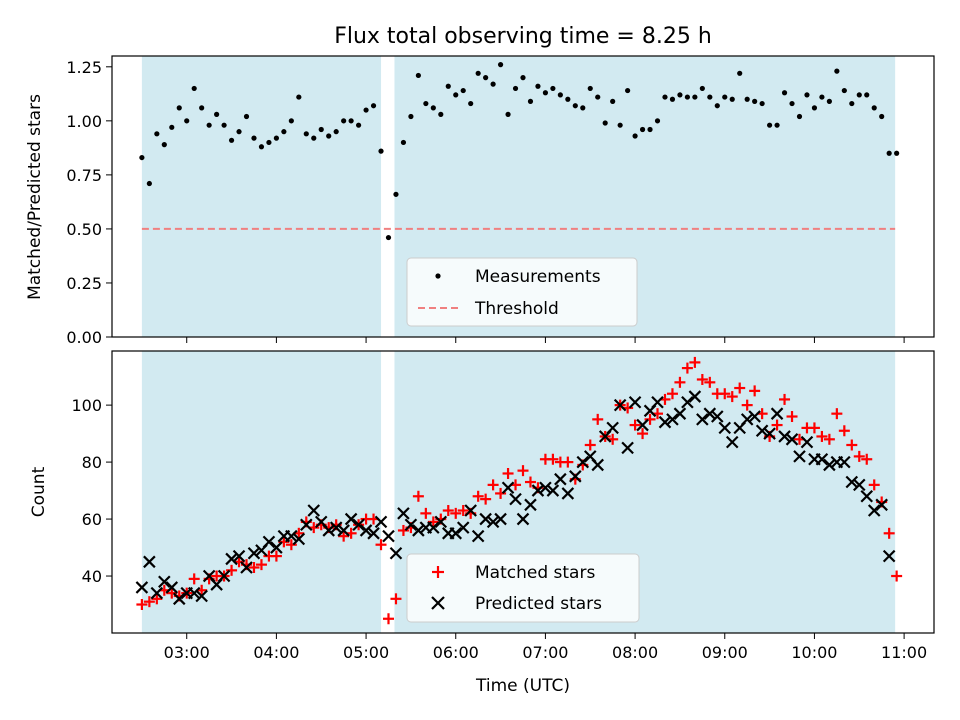 Image resolution: width=960 pixels, height=720 pixels. Describe the element at coordinates (438, 276) in the screenshot. I see `legend-measurements-marker` at that location.